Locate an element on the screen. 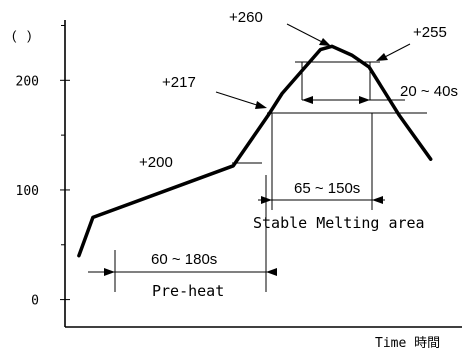  preheat-arrow-right is located at coordinates (271, 272).